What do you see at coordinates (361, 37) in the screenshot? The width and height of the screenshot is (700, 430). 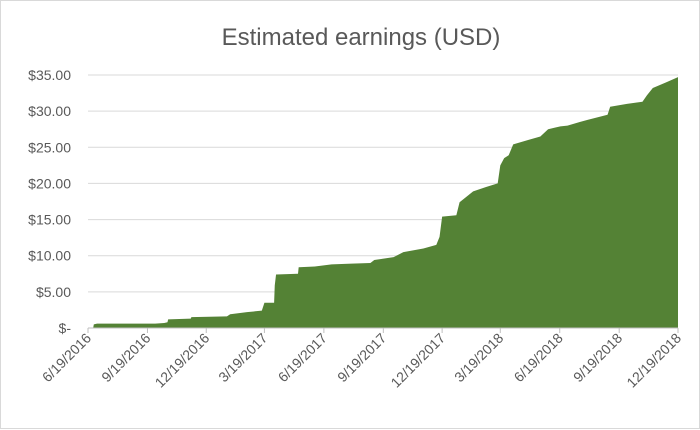 I see `chart-title: Estimated earnings (USD)` at bounding box center [361, 37].